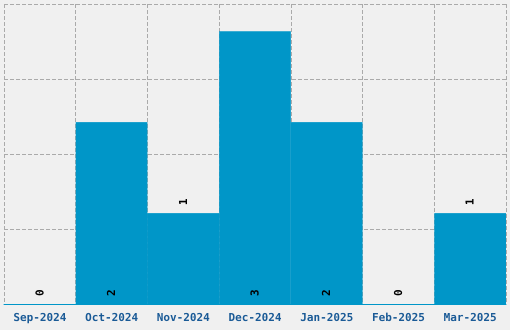 The height and width of the screenshot is (330, 510). I want to click on x-tick-label: Jan-2025, so click(327, 317).